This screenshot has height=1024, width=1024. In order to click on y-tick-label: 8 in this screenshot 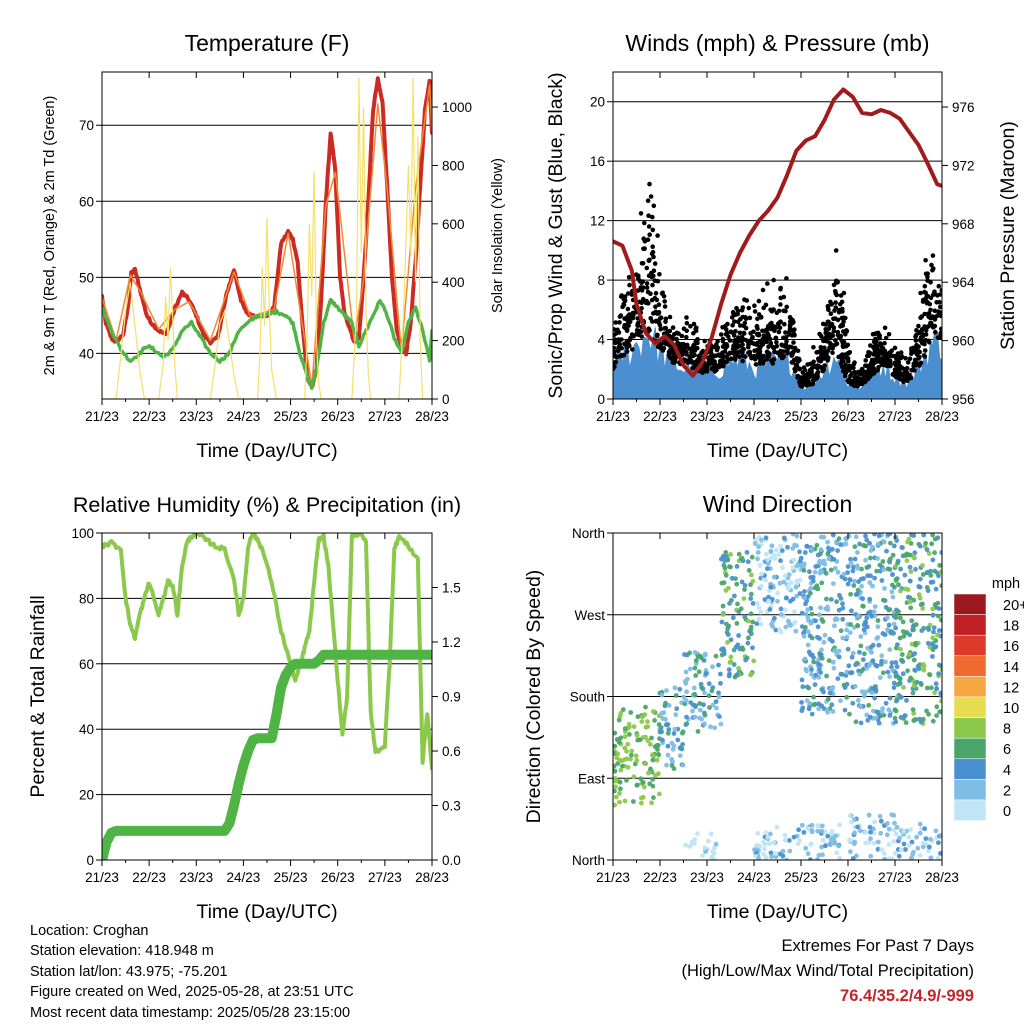, I will do `click(601, 280)`.